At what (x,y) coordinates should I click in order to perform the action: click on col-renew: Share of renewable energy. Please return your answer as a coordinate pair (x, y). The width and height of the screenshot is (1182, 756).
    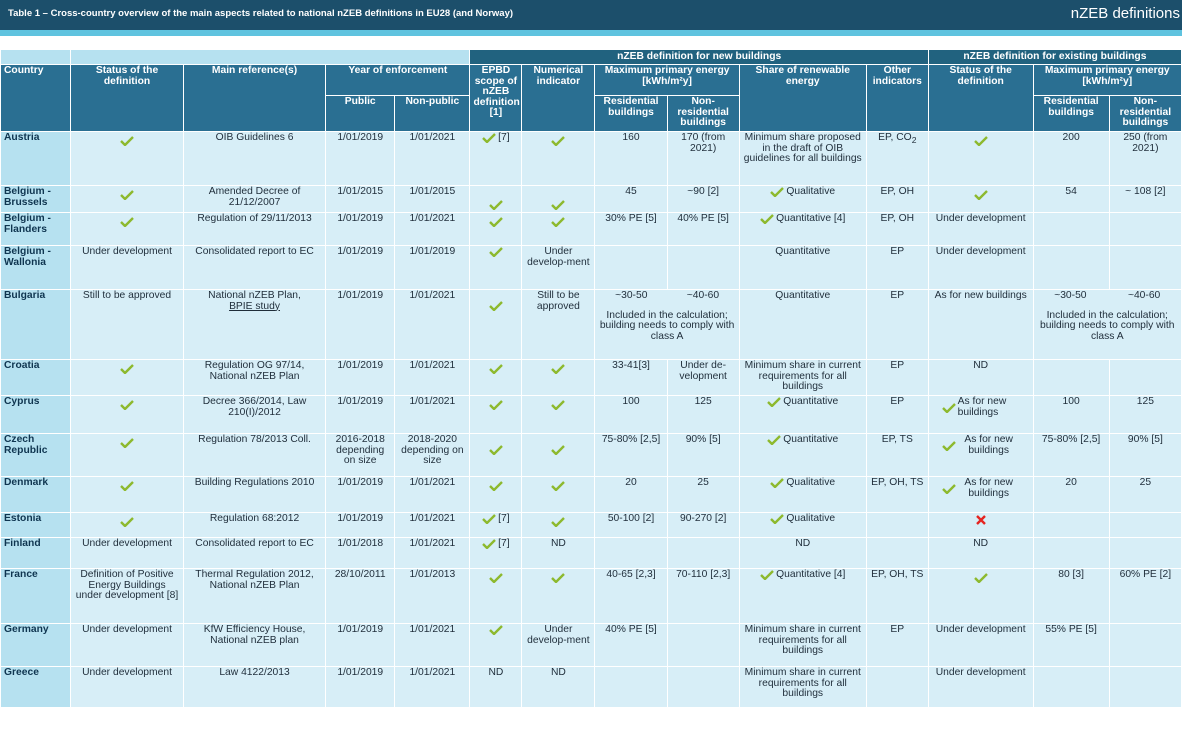
    Looking at the image, I should click on (802, 98).